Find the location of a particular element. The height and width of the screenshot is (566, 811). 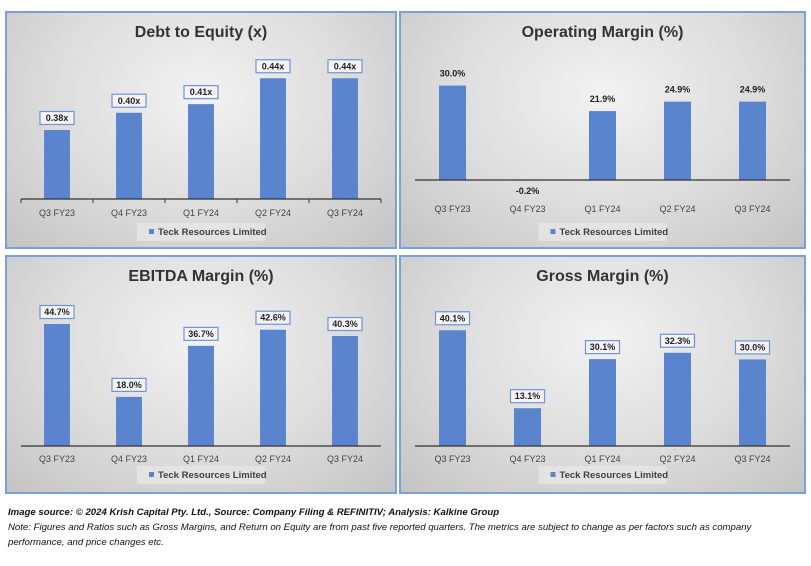

data-label: 0.40x is located at coordinates (129, 101).